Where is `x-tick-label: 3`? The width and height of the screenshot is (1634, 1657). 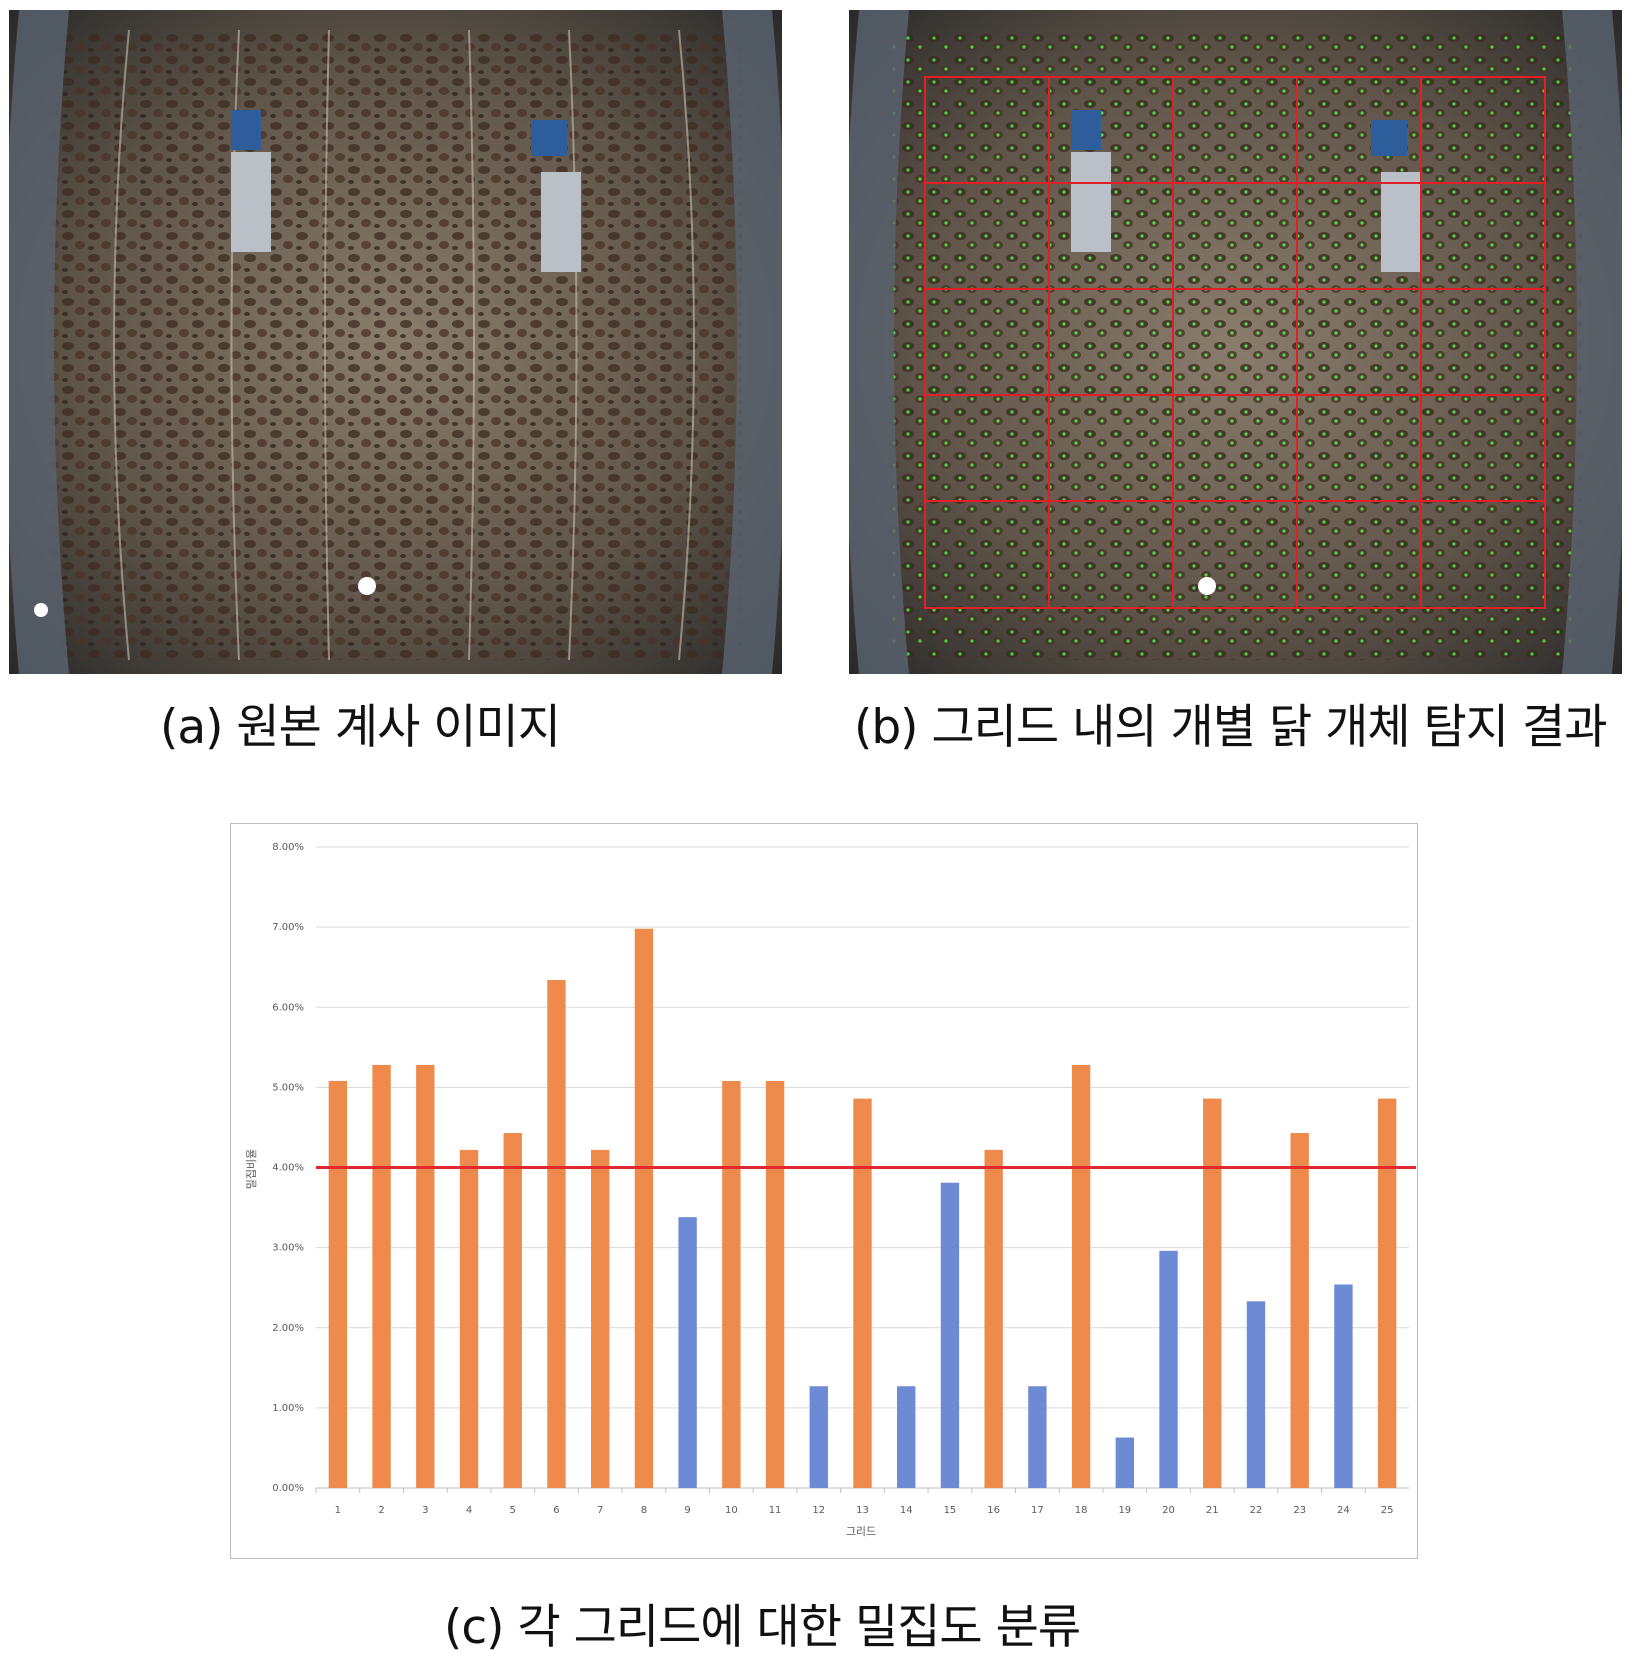 x-tick-label: 3 is located at coordinates (425, 1510).